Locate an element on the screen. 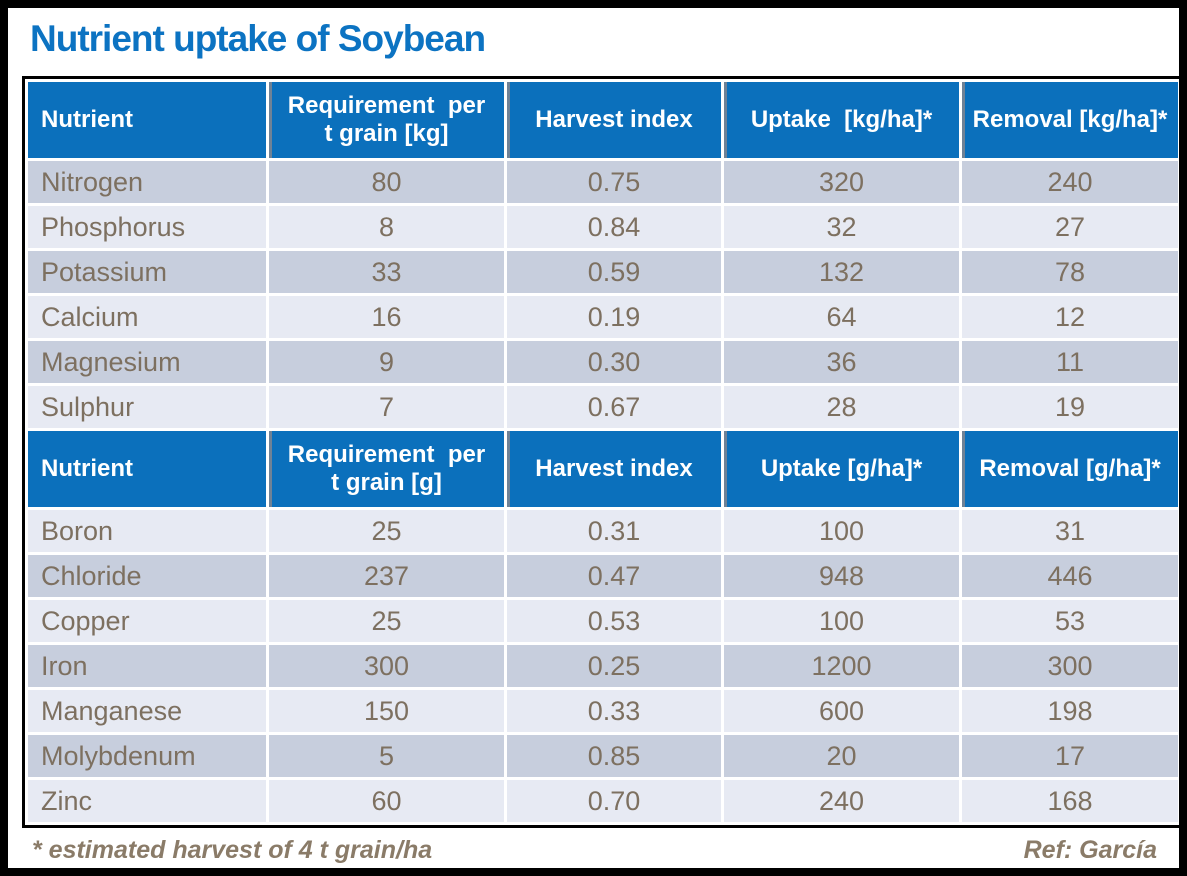 The height and width of the screenshot is (876, 1187). table-row: Calcium 16 0.19 64 12 is located at coordinates (603, 317).